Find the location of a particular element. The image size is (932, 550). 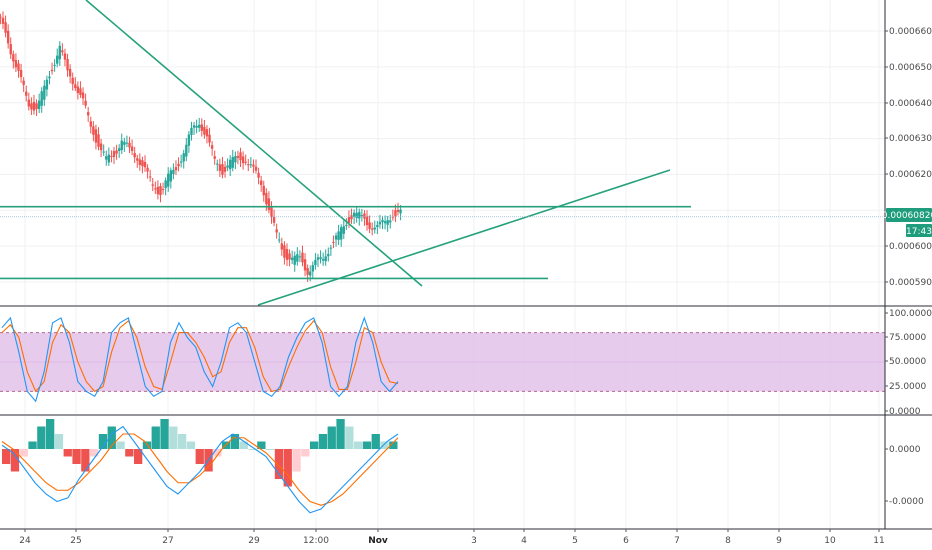

time-axis: 24 25 27 29 12:00 Nov 3 4 5 6 7 8 9 10 11 is located at coordinates (452, 537).